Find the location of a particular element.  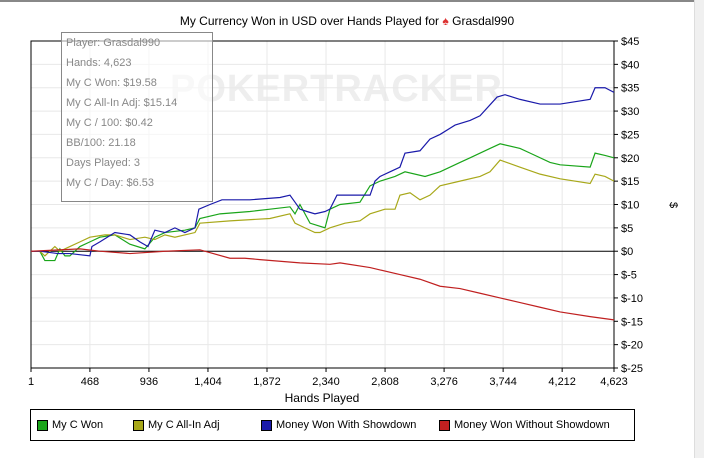

y-tick-label: $30 is located at coordinates (630, 112).